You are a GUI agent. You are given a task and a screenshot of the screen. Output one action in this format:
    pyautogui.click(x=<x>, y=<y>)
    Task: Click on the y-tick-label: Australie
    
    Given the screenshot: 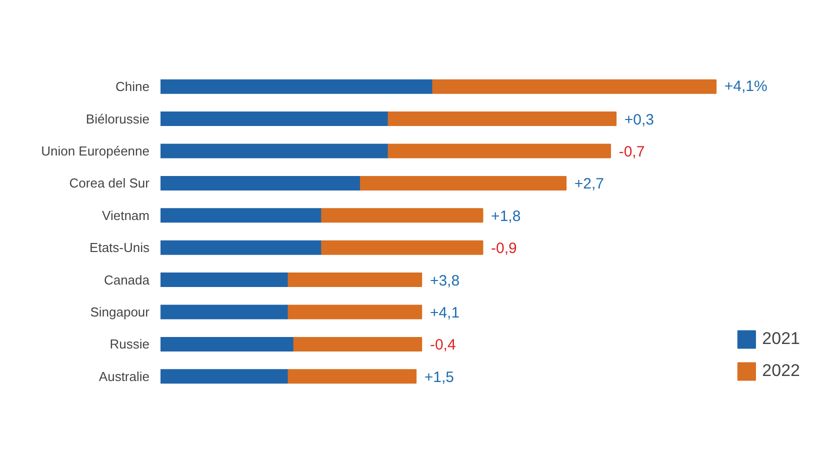 What is the action you would take?
    pyautogui.click(x=124, y=376)
    